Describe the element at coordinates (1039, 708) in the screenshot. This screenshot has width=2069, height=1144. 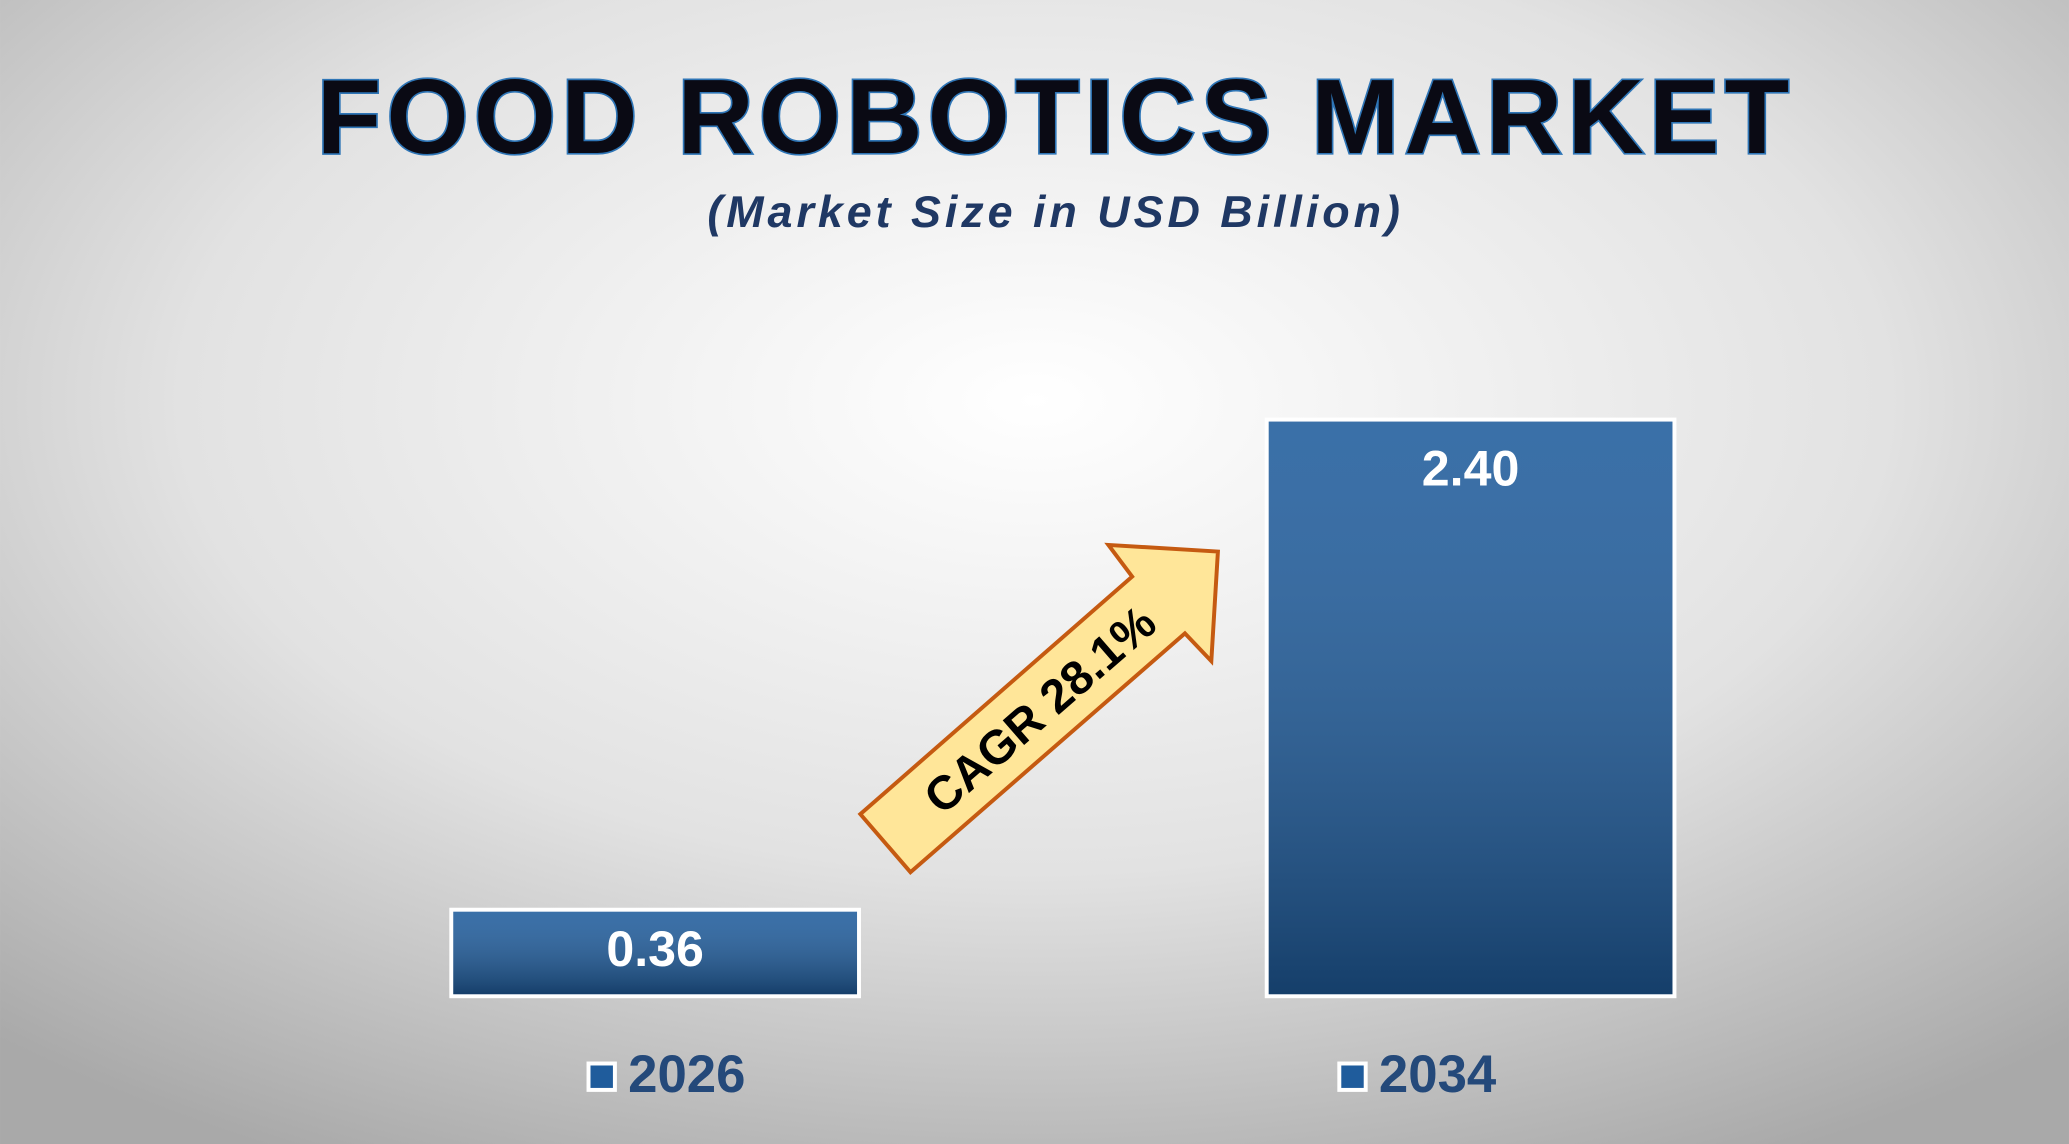
I see `arrow-shape` at that location.